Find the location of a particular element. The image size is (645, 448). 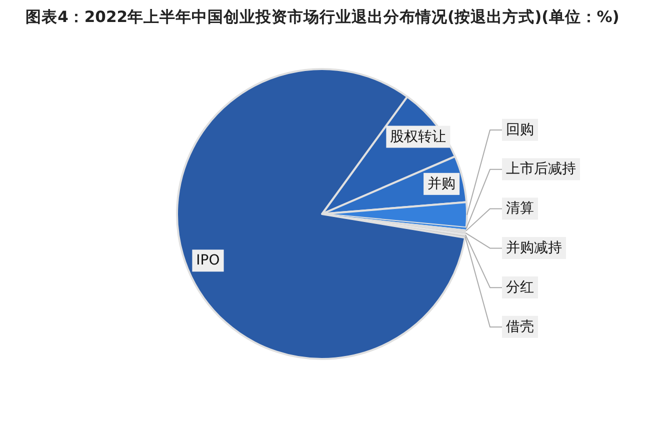

slice-label: 并购减持 is located at coordinates (534, 248).